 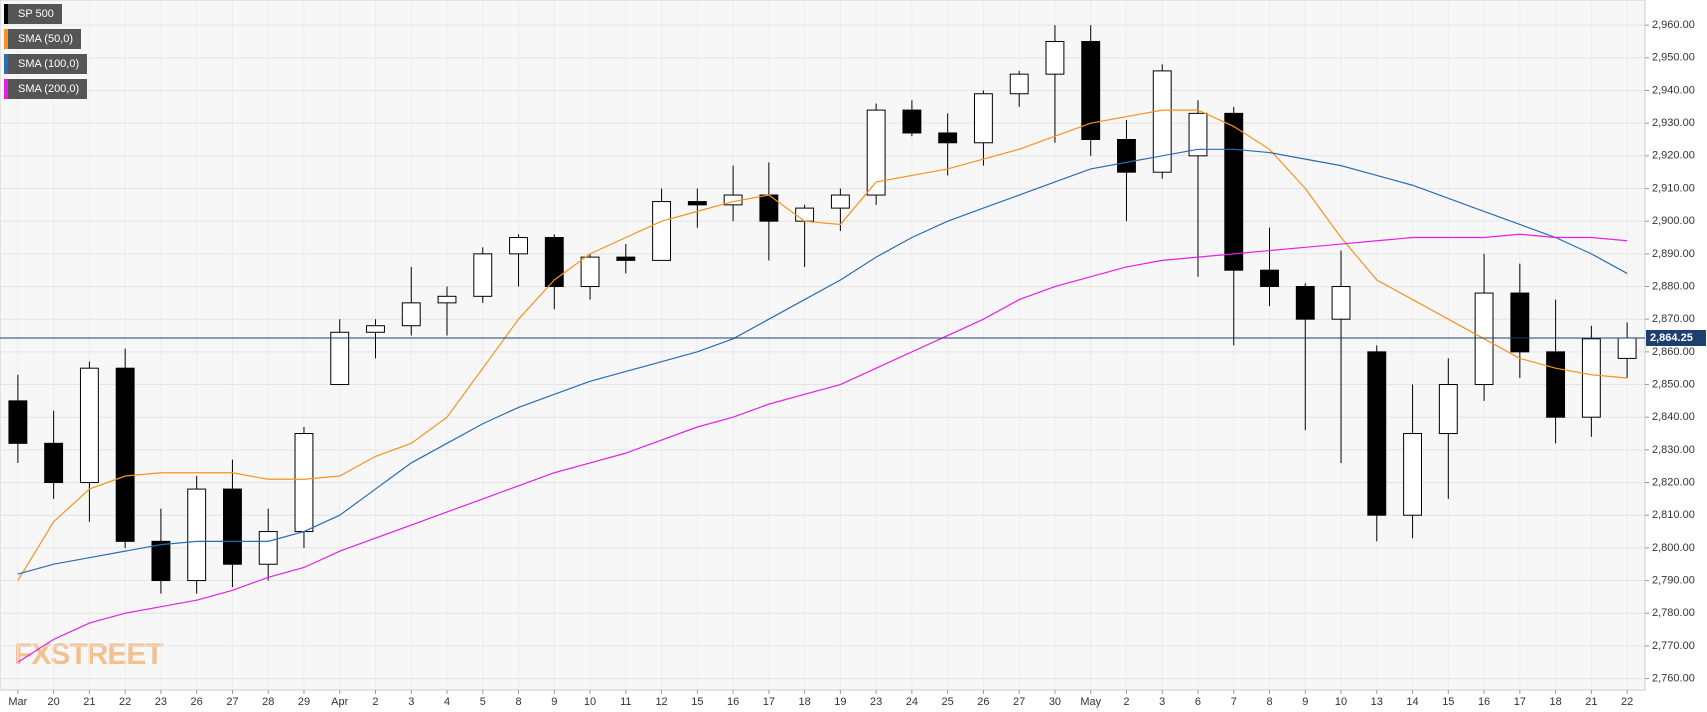 I want to click on legend: SP 500 SMA (50,0) SMA (100,0) SMA (200,0), so click(x=46, y=54).